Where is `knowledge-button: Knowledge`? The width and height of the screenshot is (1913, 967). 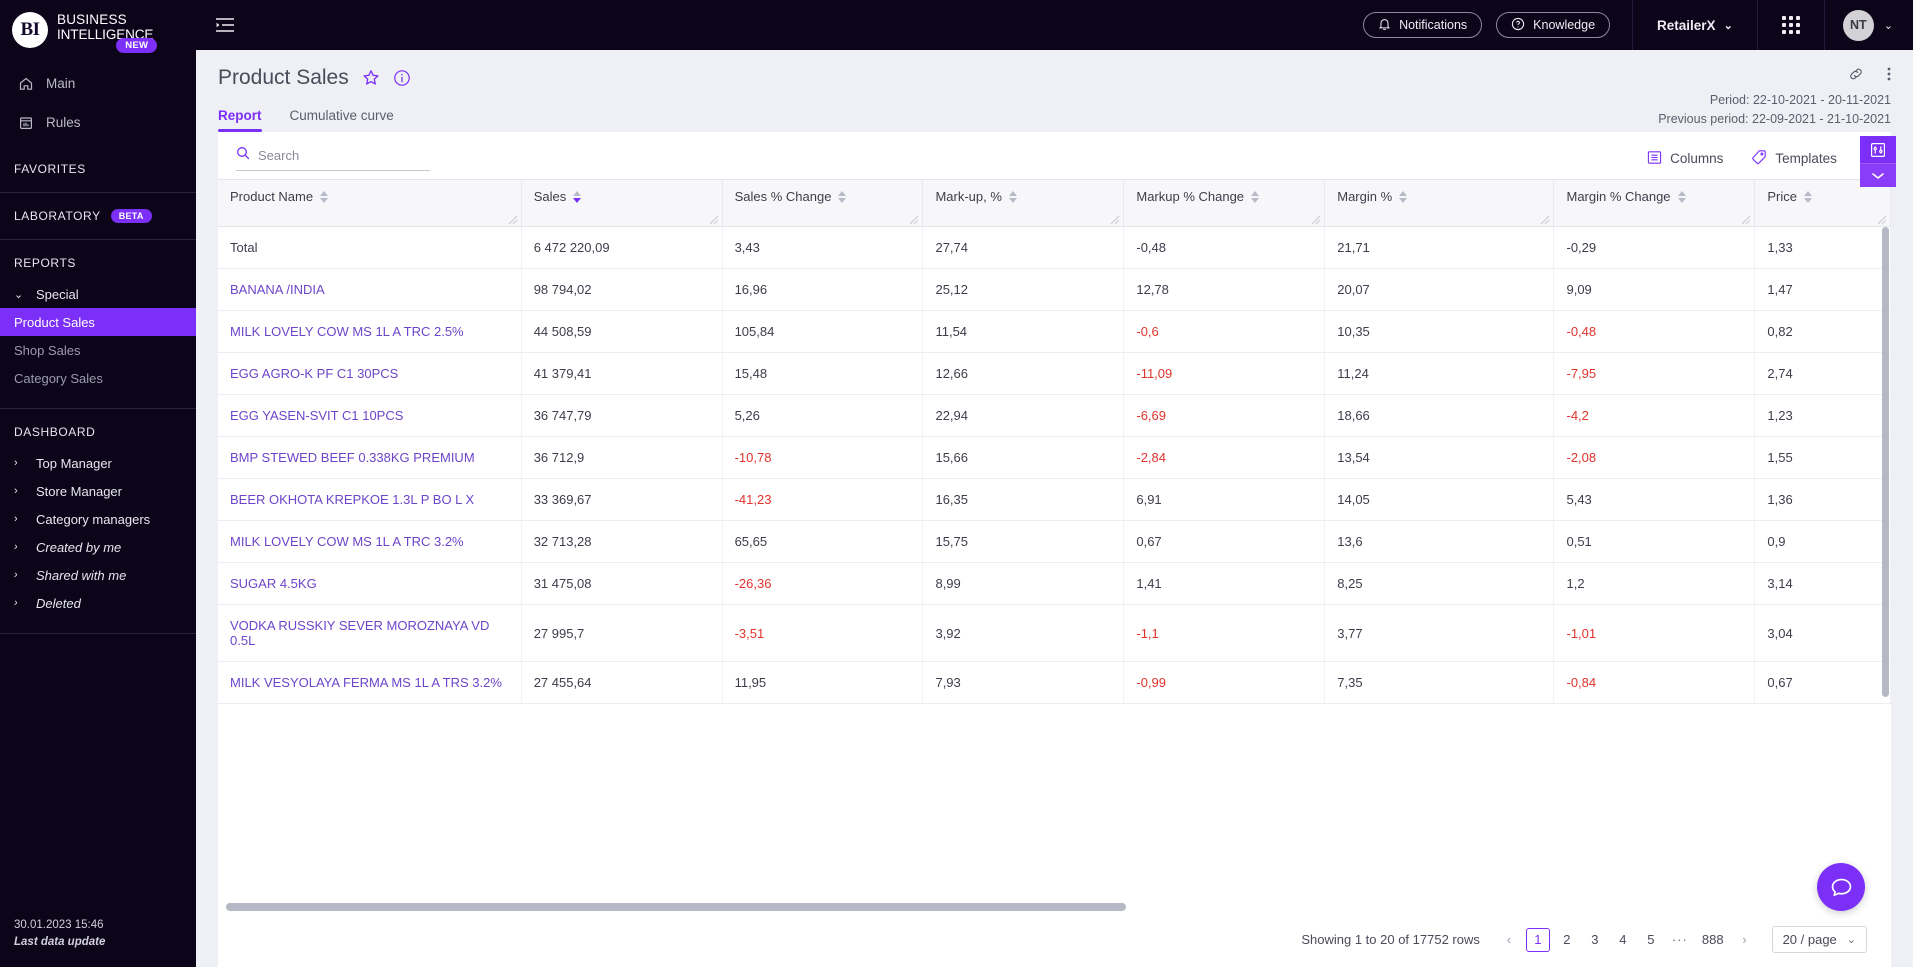 knowledge-button: Knowledge is located at coordinates (1553, 25).